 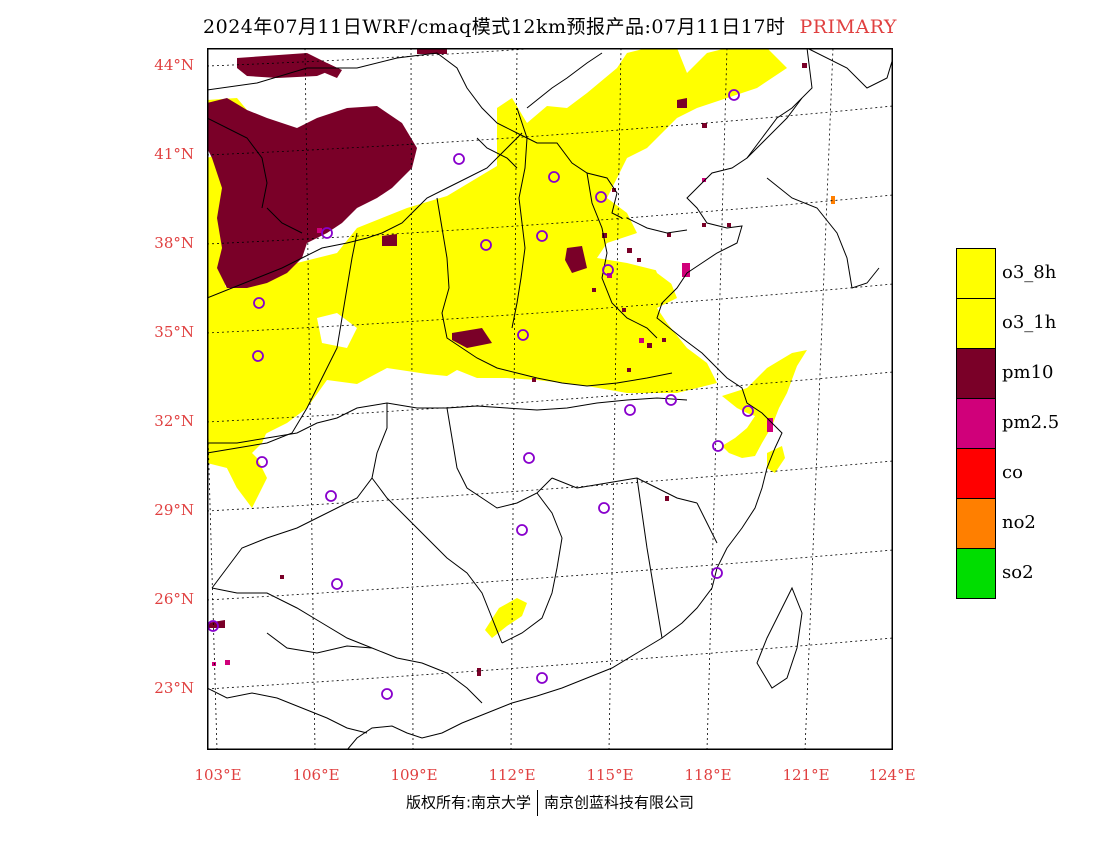 What do you see at coordinates (174, 421) in the screenshot?
I see `lat-label-32: 32°N` at bounding box center [174, 421].